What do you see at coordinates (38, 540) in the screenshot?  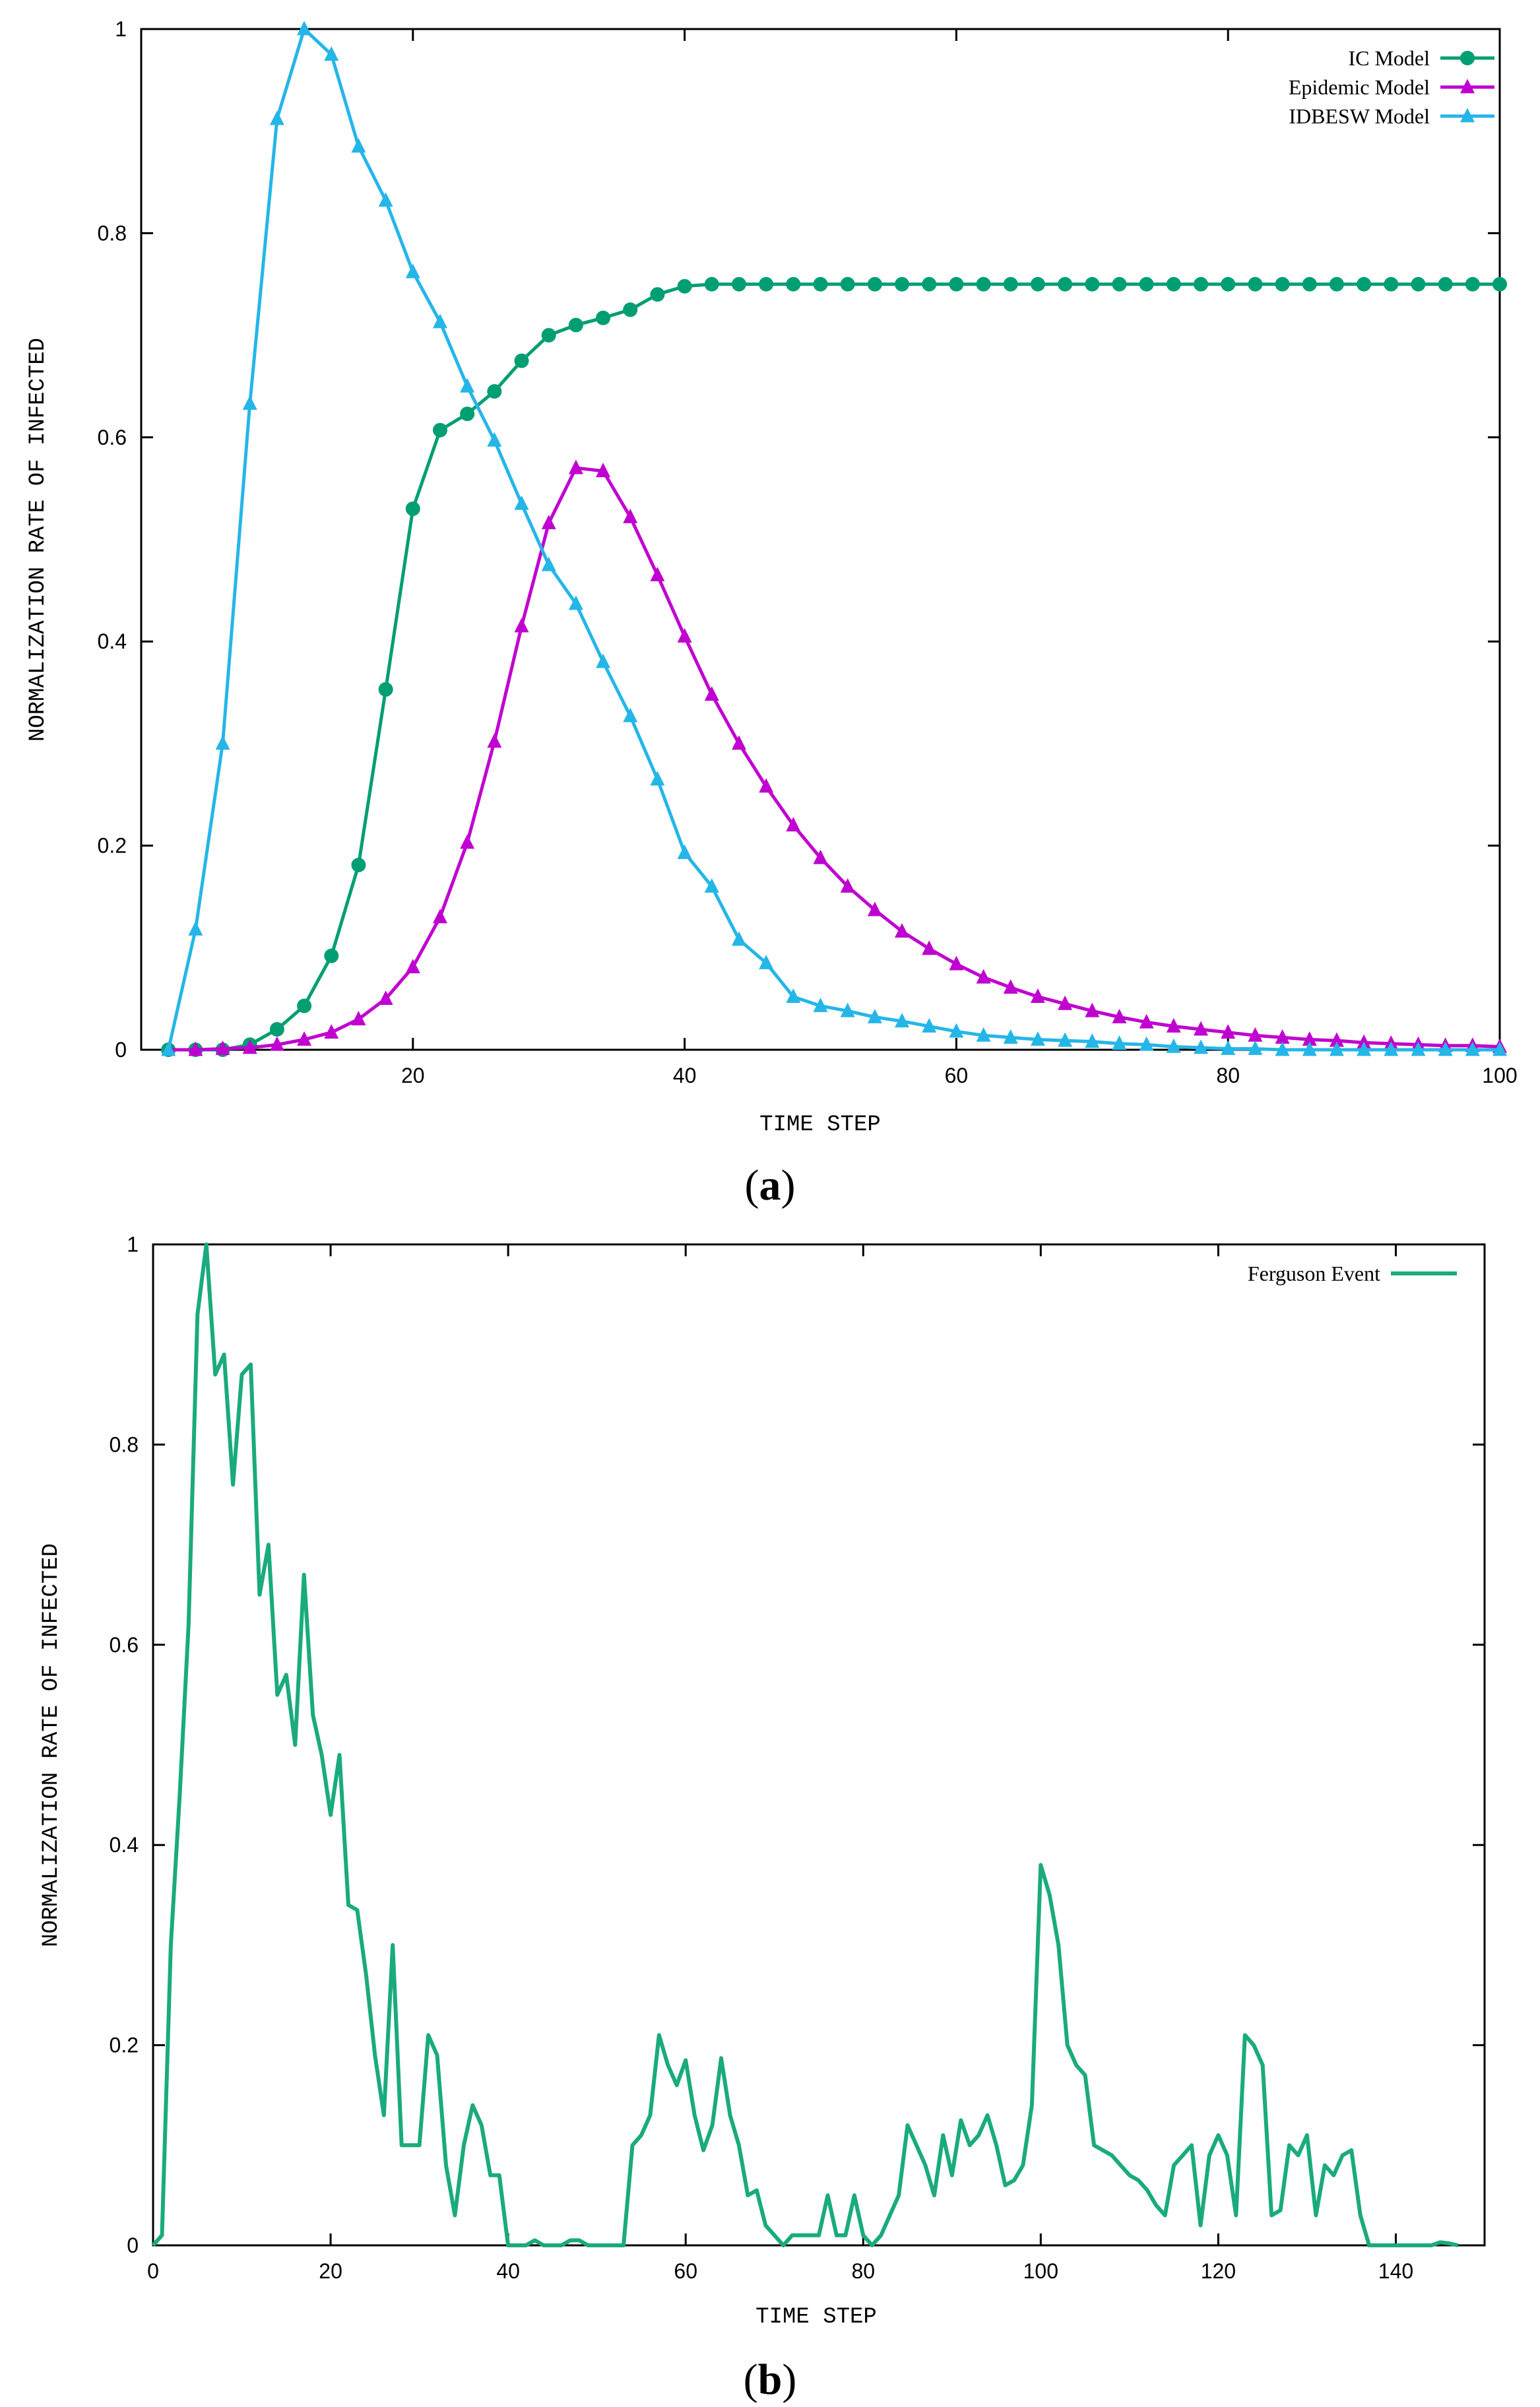 I see `y-axis-label-a: NORMALIZATION RATE OF INFECTED` at bounding box center [38, 540].